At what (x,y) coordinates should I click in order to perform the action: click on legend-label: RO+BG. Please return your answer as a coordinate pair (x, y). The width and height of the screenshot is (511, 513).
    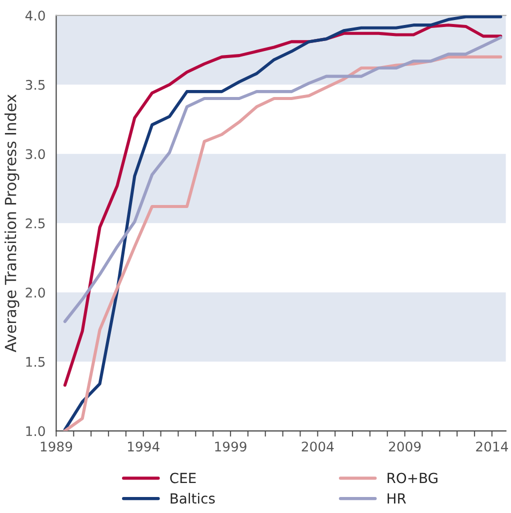
    Looking at the image, I should click on (413, 478).